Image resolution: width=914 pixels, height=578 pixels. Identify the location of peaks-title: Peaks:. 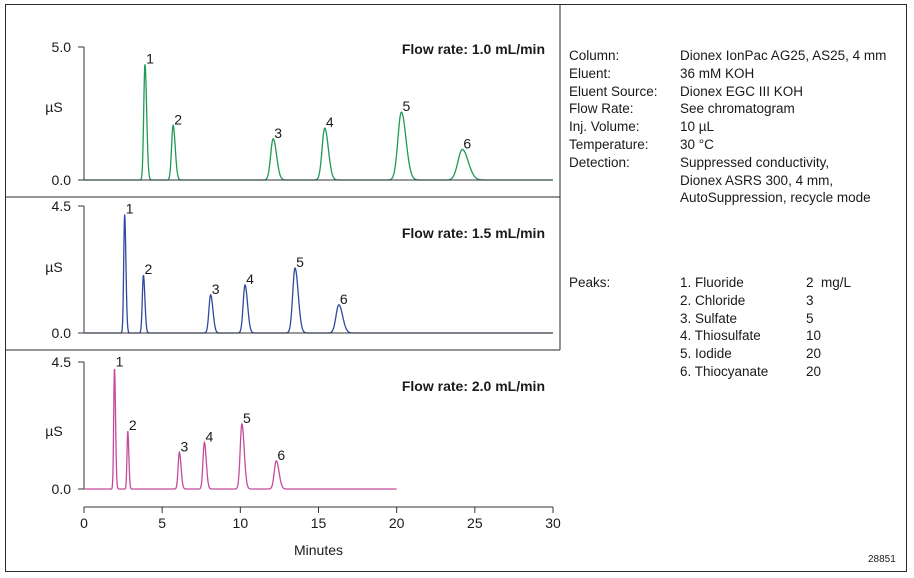
(590, 282).